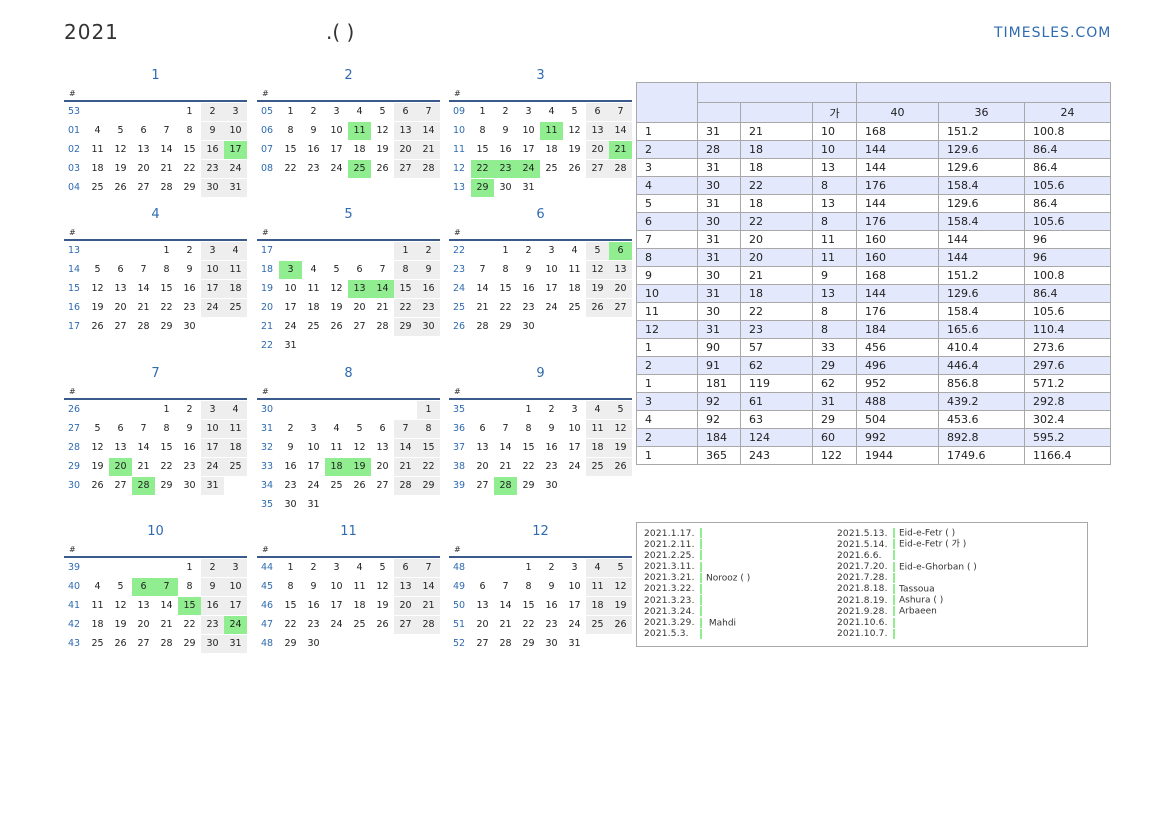 This screenshot has width=1169, height=827. Describe the element at coordinates (120, 586) in the screenshot. I see `day-cell: 5` at that location.